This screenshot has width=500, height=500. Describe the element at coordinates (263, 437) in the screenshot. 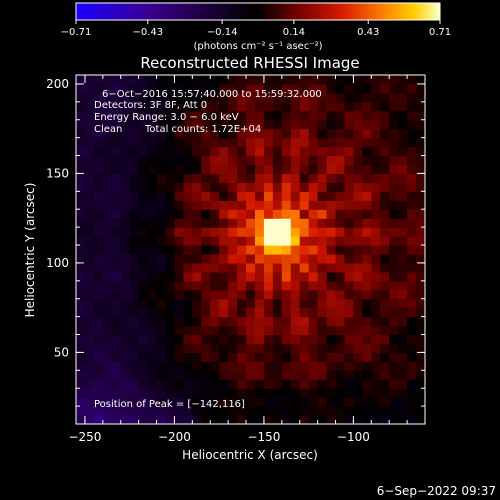

I see `x-tick-label: −150` at that location.